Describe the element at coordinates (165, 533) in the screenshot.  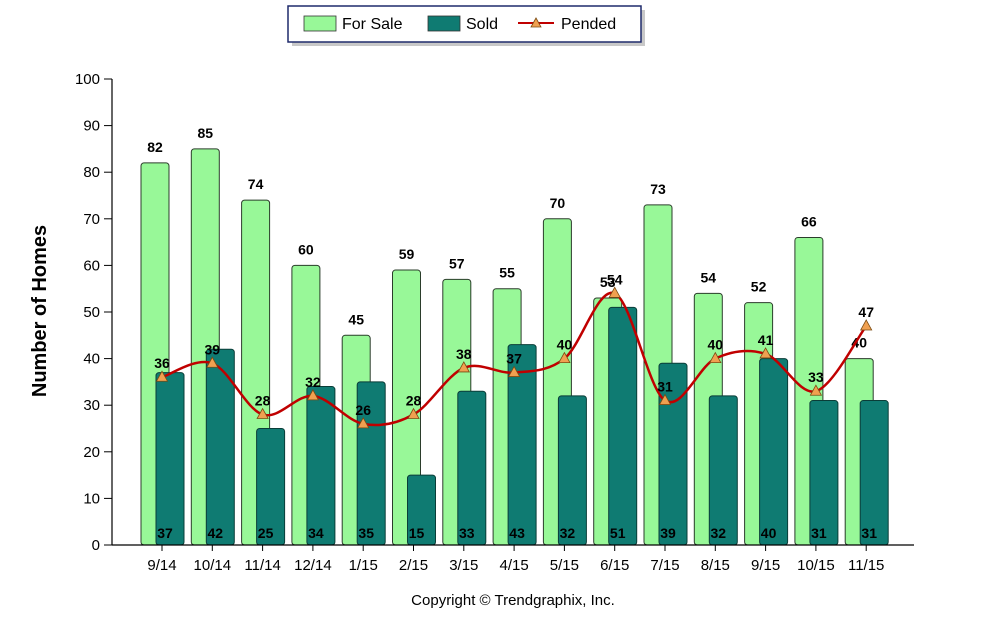
I see `sold-value-label: 37` at that location.